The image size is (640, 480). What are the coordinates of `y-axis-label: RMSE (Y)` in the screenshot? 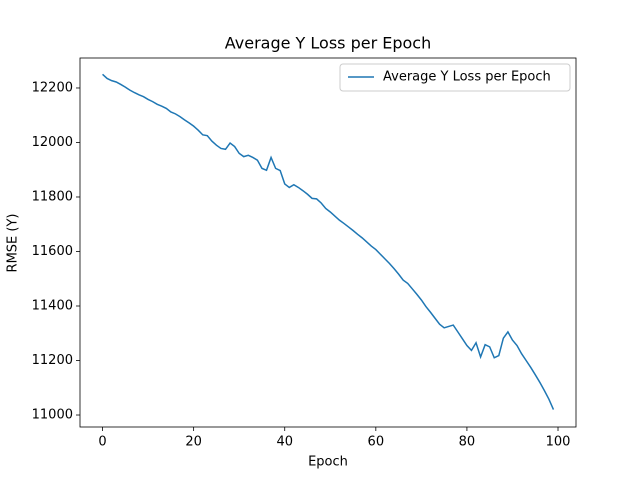 It's located at (13, 243).